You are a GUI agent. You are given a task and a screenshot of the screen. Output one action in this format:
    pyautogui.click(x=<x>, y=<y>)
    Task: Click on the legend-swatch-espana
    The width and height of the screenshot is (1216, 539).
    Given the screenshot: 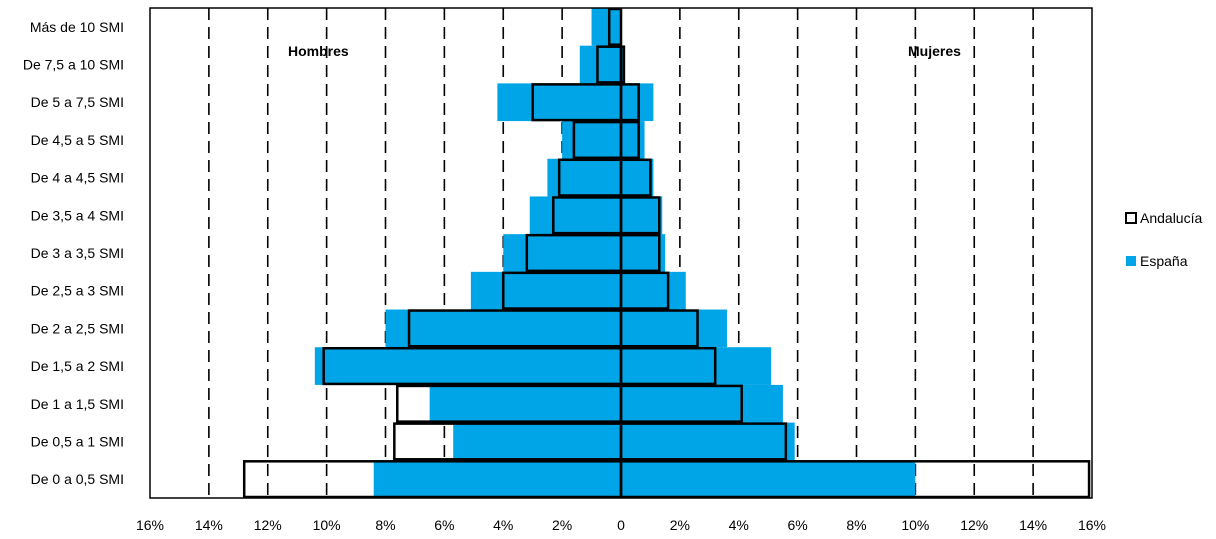 What is the action you would take?
    pyautogui.click(x=1131, y=261)
    